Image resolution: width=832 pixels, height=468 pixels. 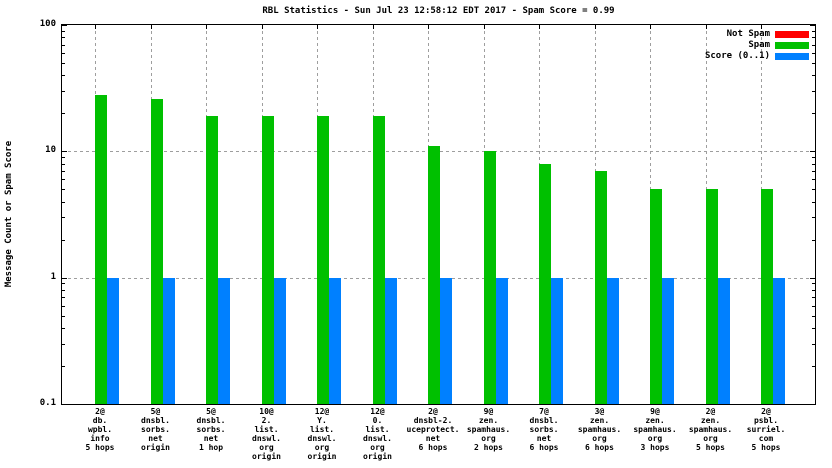 I want to click on x-category-line: 3 hops, so click(x=655, y=447).